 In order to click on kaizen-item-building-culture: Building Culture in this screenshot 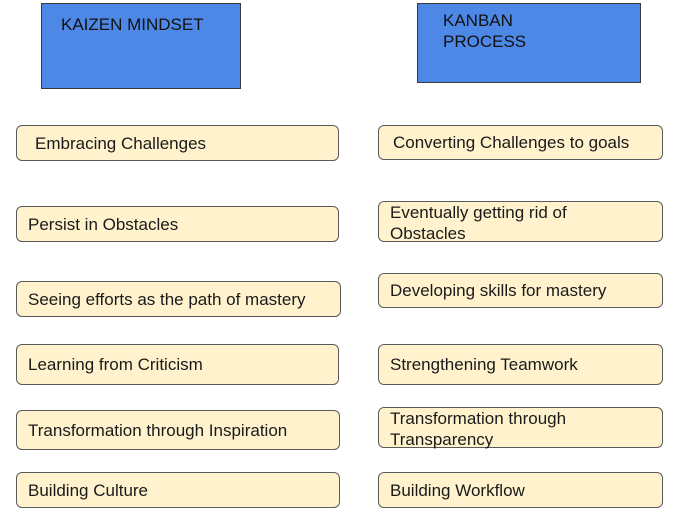, I will do `click(178, 490)`.